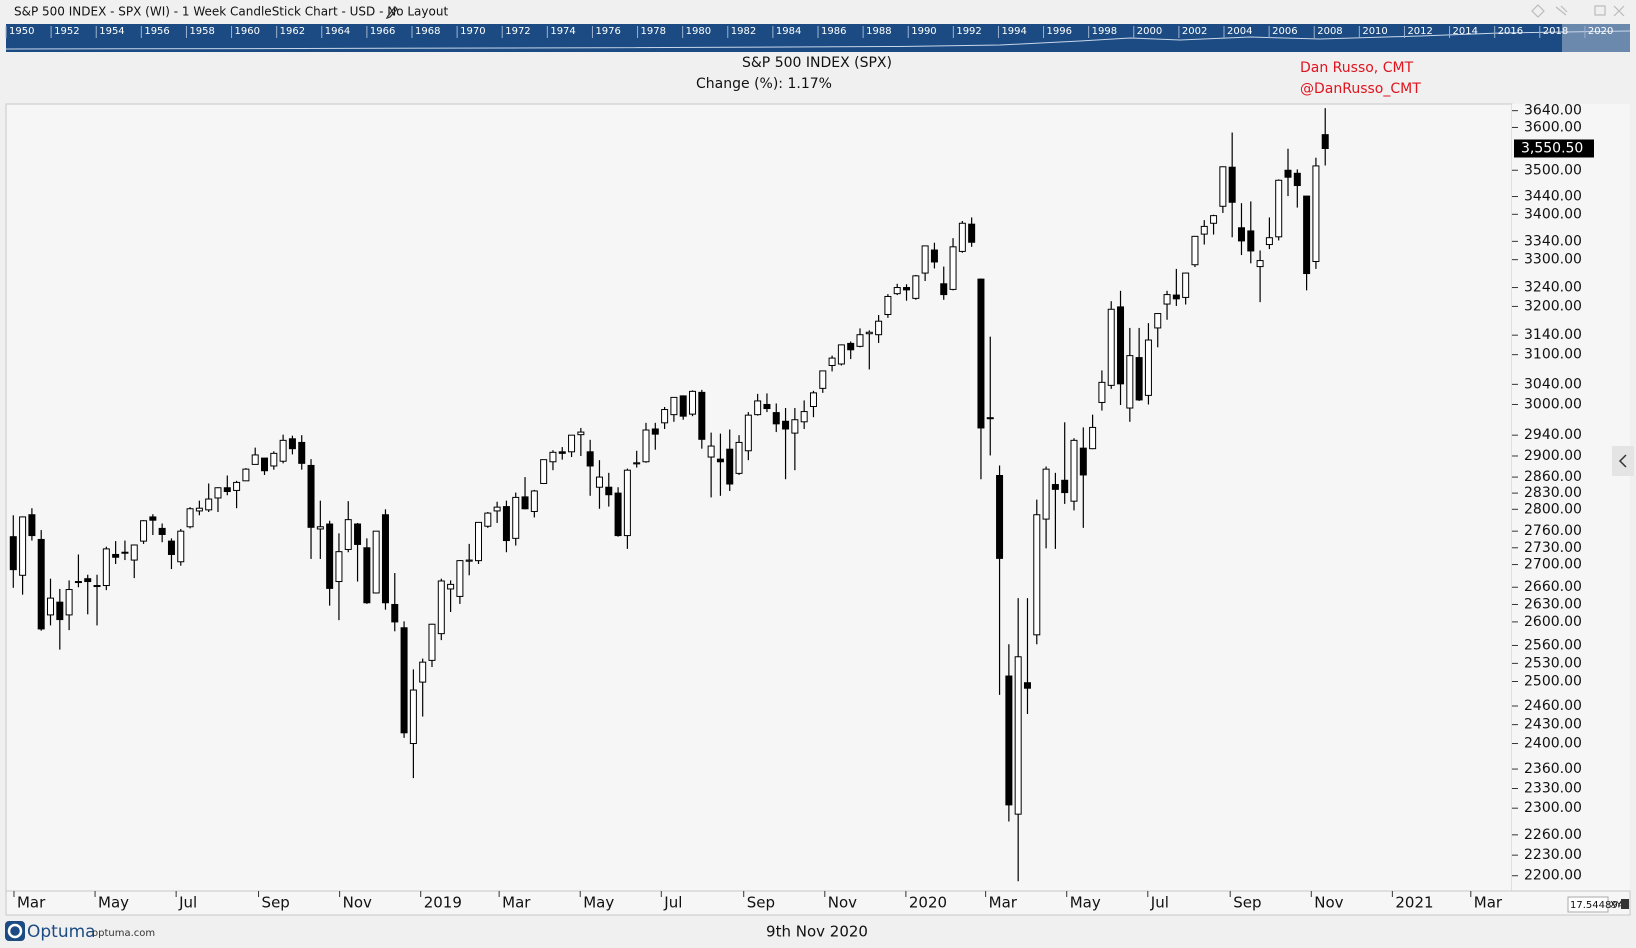 The image size is (1636, 948). I want to click on navigator-window, so click(1596, 38).